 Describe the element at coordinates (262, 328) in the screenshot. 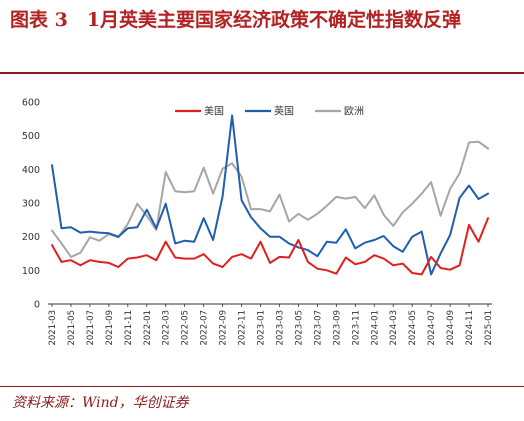

I see `x-tick-label: 2023-01` at that location.